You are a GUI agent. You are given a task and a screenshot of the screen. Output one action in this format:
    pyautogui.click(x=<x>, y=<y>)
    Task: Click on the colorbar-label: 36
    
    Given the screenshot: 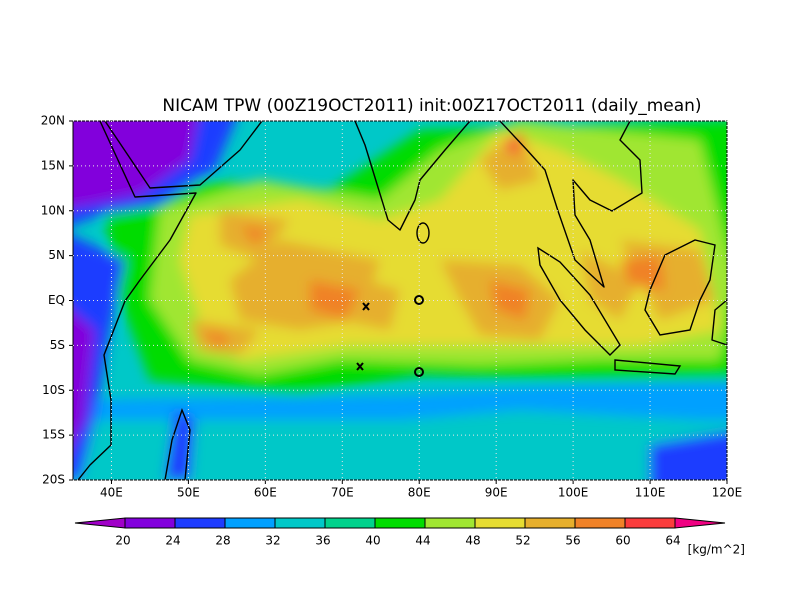 What is the action you would take?
    pyautogui.click(x=322, y=541)
    